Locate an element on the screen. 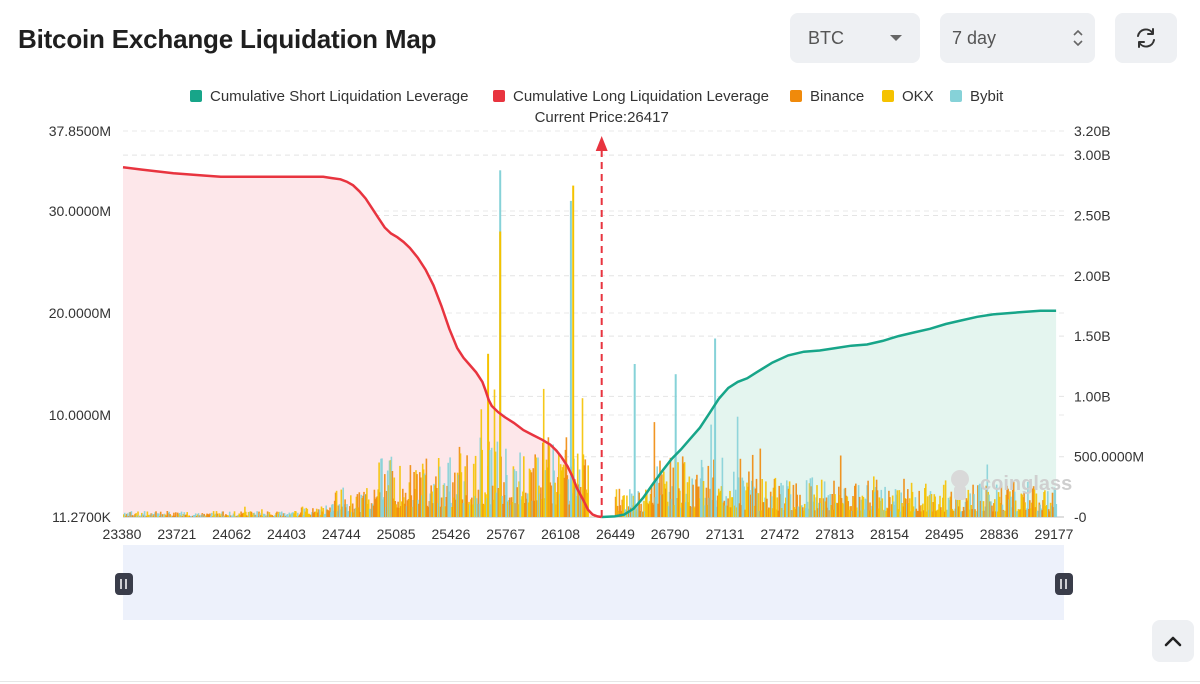 The width and height of the screenshot is (1200, 684). zoom-slider is located at coordinates (594, 582).